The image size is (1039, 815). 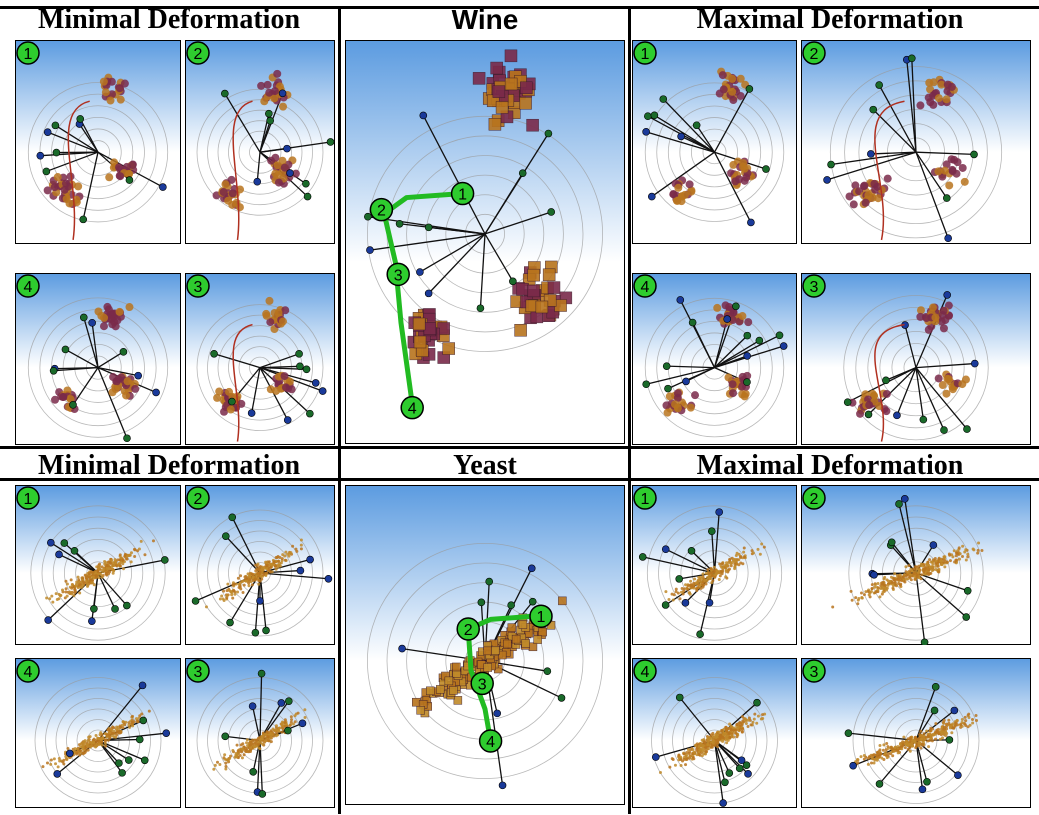 I want to click on title-top-right: Maximal Deformation, so click(x=830, y=19).